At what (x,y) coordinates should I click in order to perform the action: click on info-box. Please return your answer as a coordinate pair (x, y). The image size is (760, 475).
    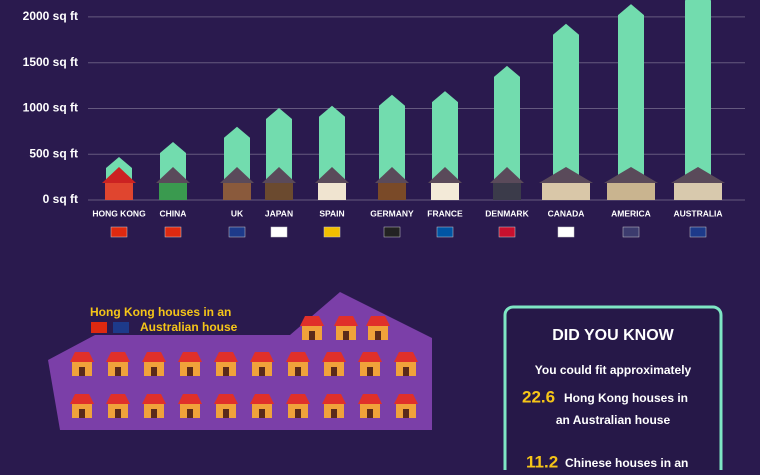
    Looking at the image, I should click on (613, 390).